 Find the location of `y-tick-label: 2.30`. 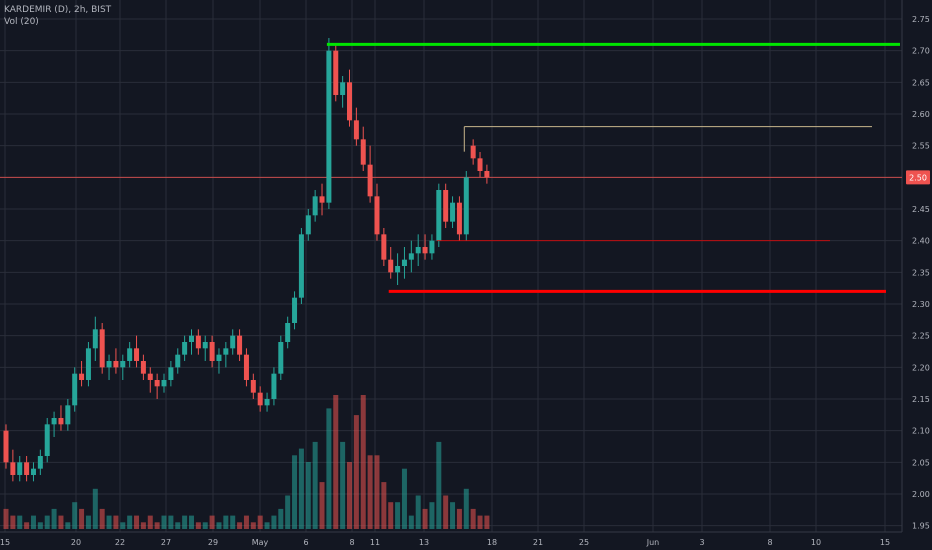

y-tick-label: 2.30 is located at coordinates (921, 304).